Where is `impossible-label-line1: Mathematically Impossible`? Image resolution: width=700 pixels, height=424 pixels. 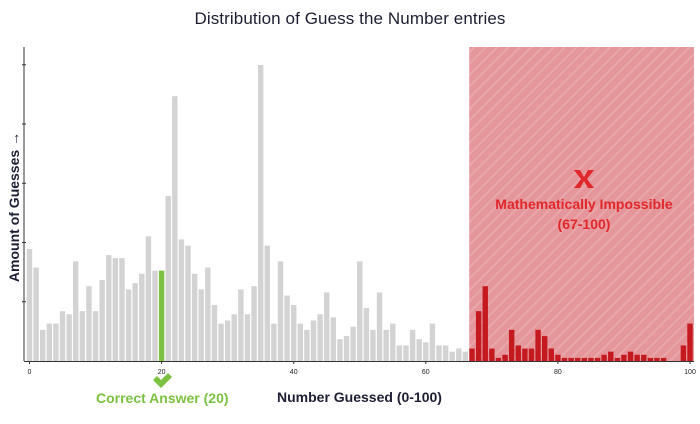
impossible-label-line1: Mathematically Impossible is located at coordinates (584, 204).